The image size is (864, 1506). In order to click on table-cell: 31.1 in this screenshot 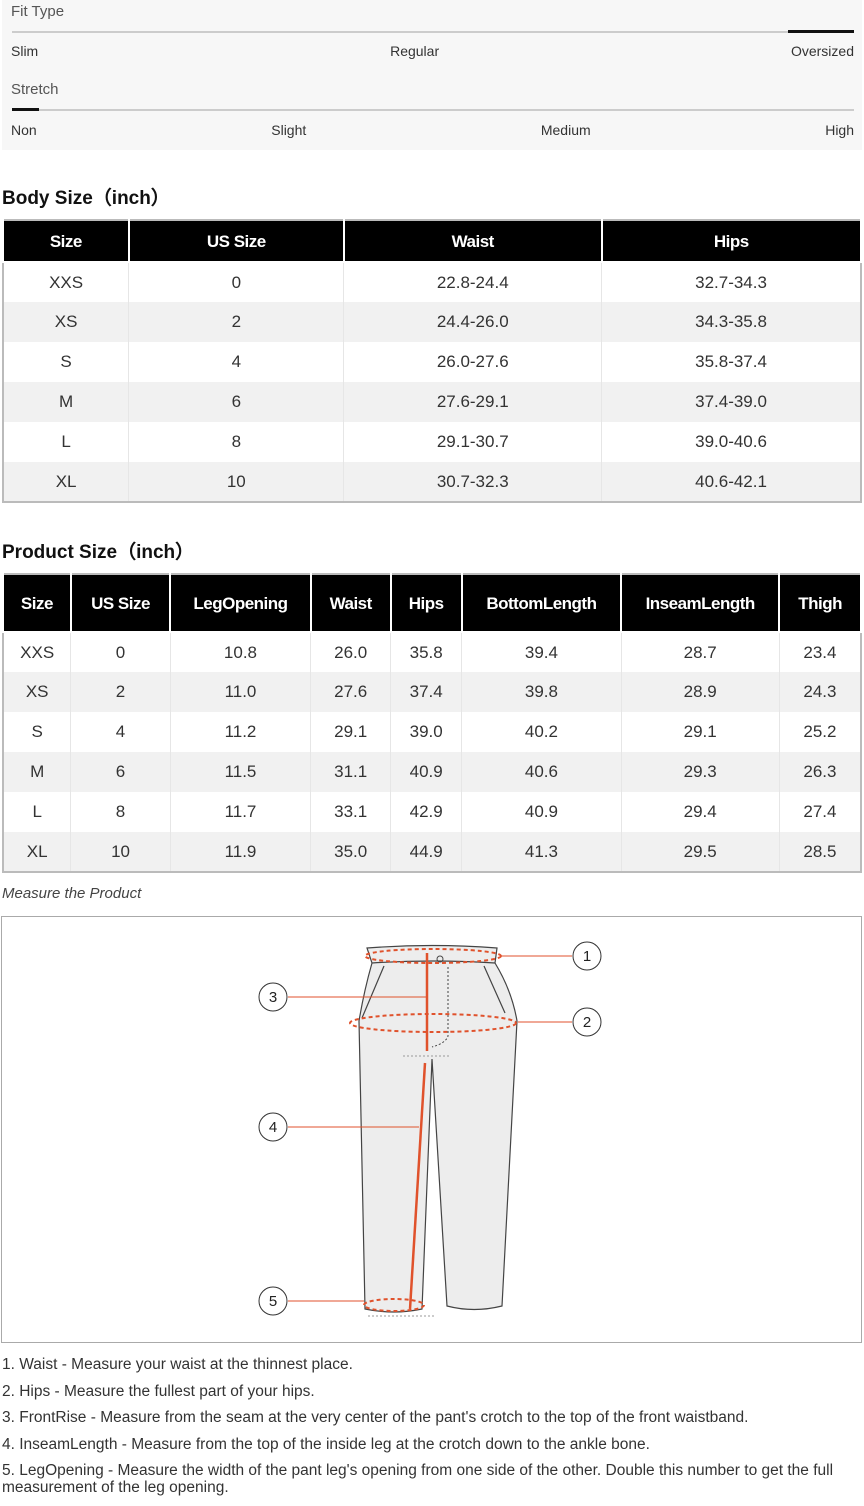, I will do `click(351, 772)`.